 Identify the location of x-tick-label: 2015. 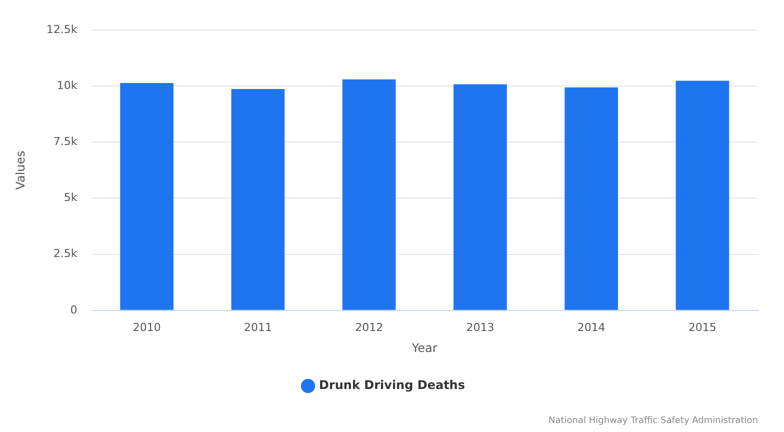
(702, 327).